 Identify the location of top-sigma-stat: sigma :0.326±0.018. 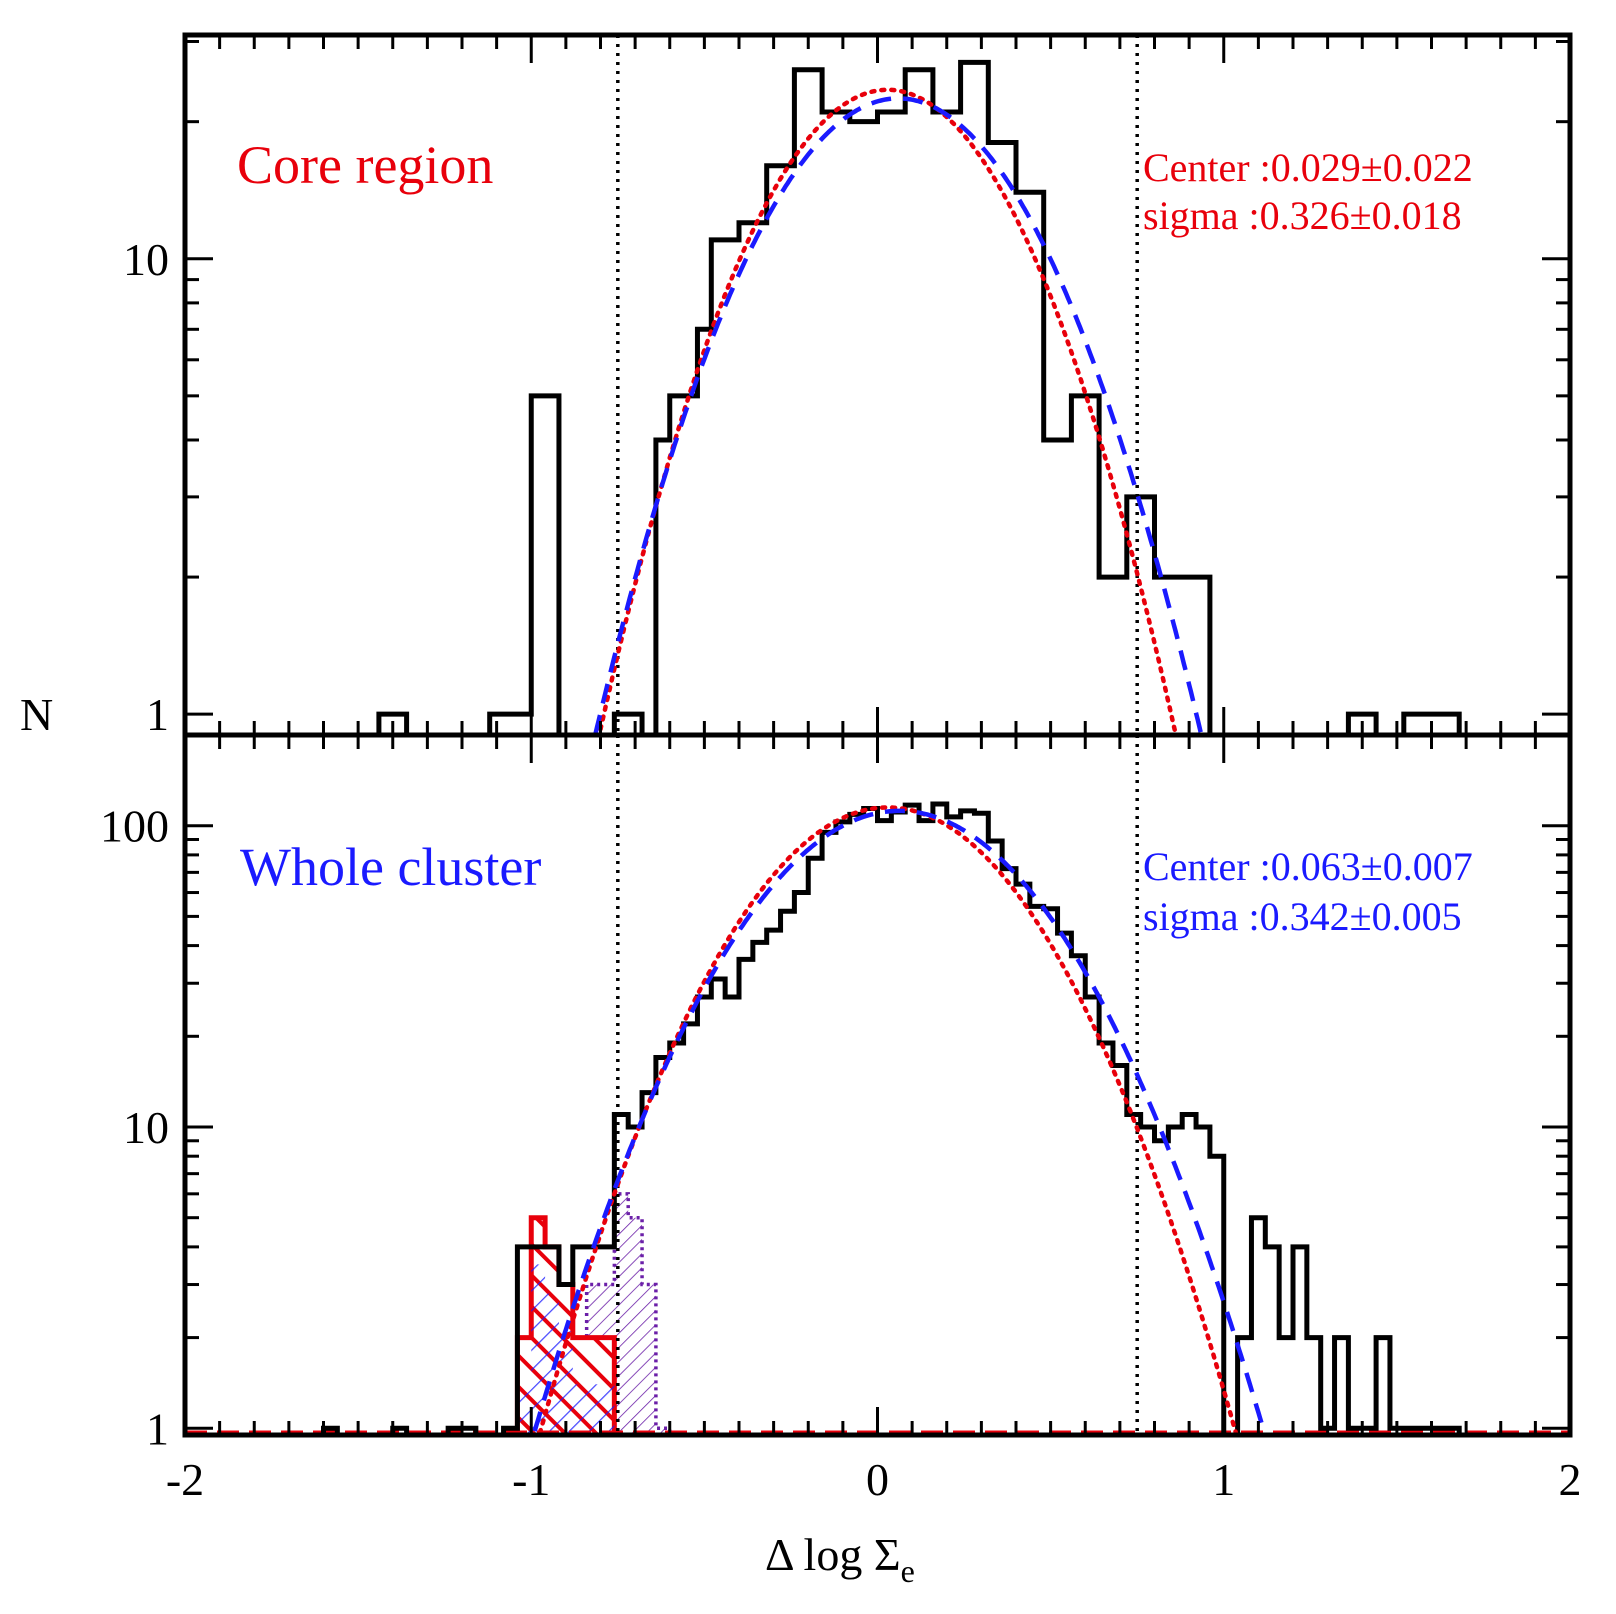
(1302, 215).